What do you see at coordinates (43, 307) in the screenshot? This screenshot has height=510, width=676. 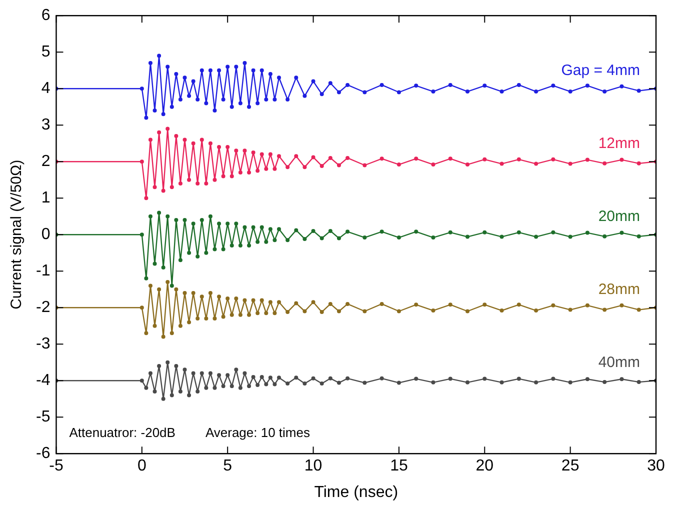 I see `y-tick-label: -2` at bounding box center [43, 307].